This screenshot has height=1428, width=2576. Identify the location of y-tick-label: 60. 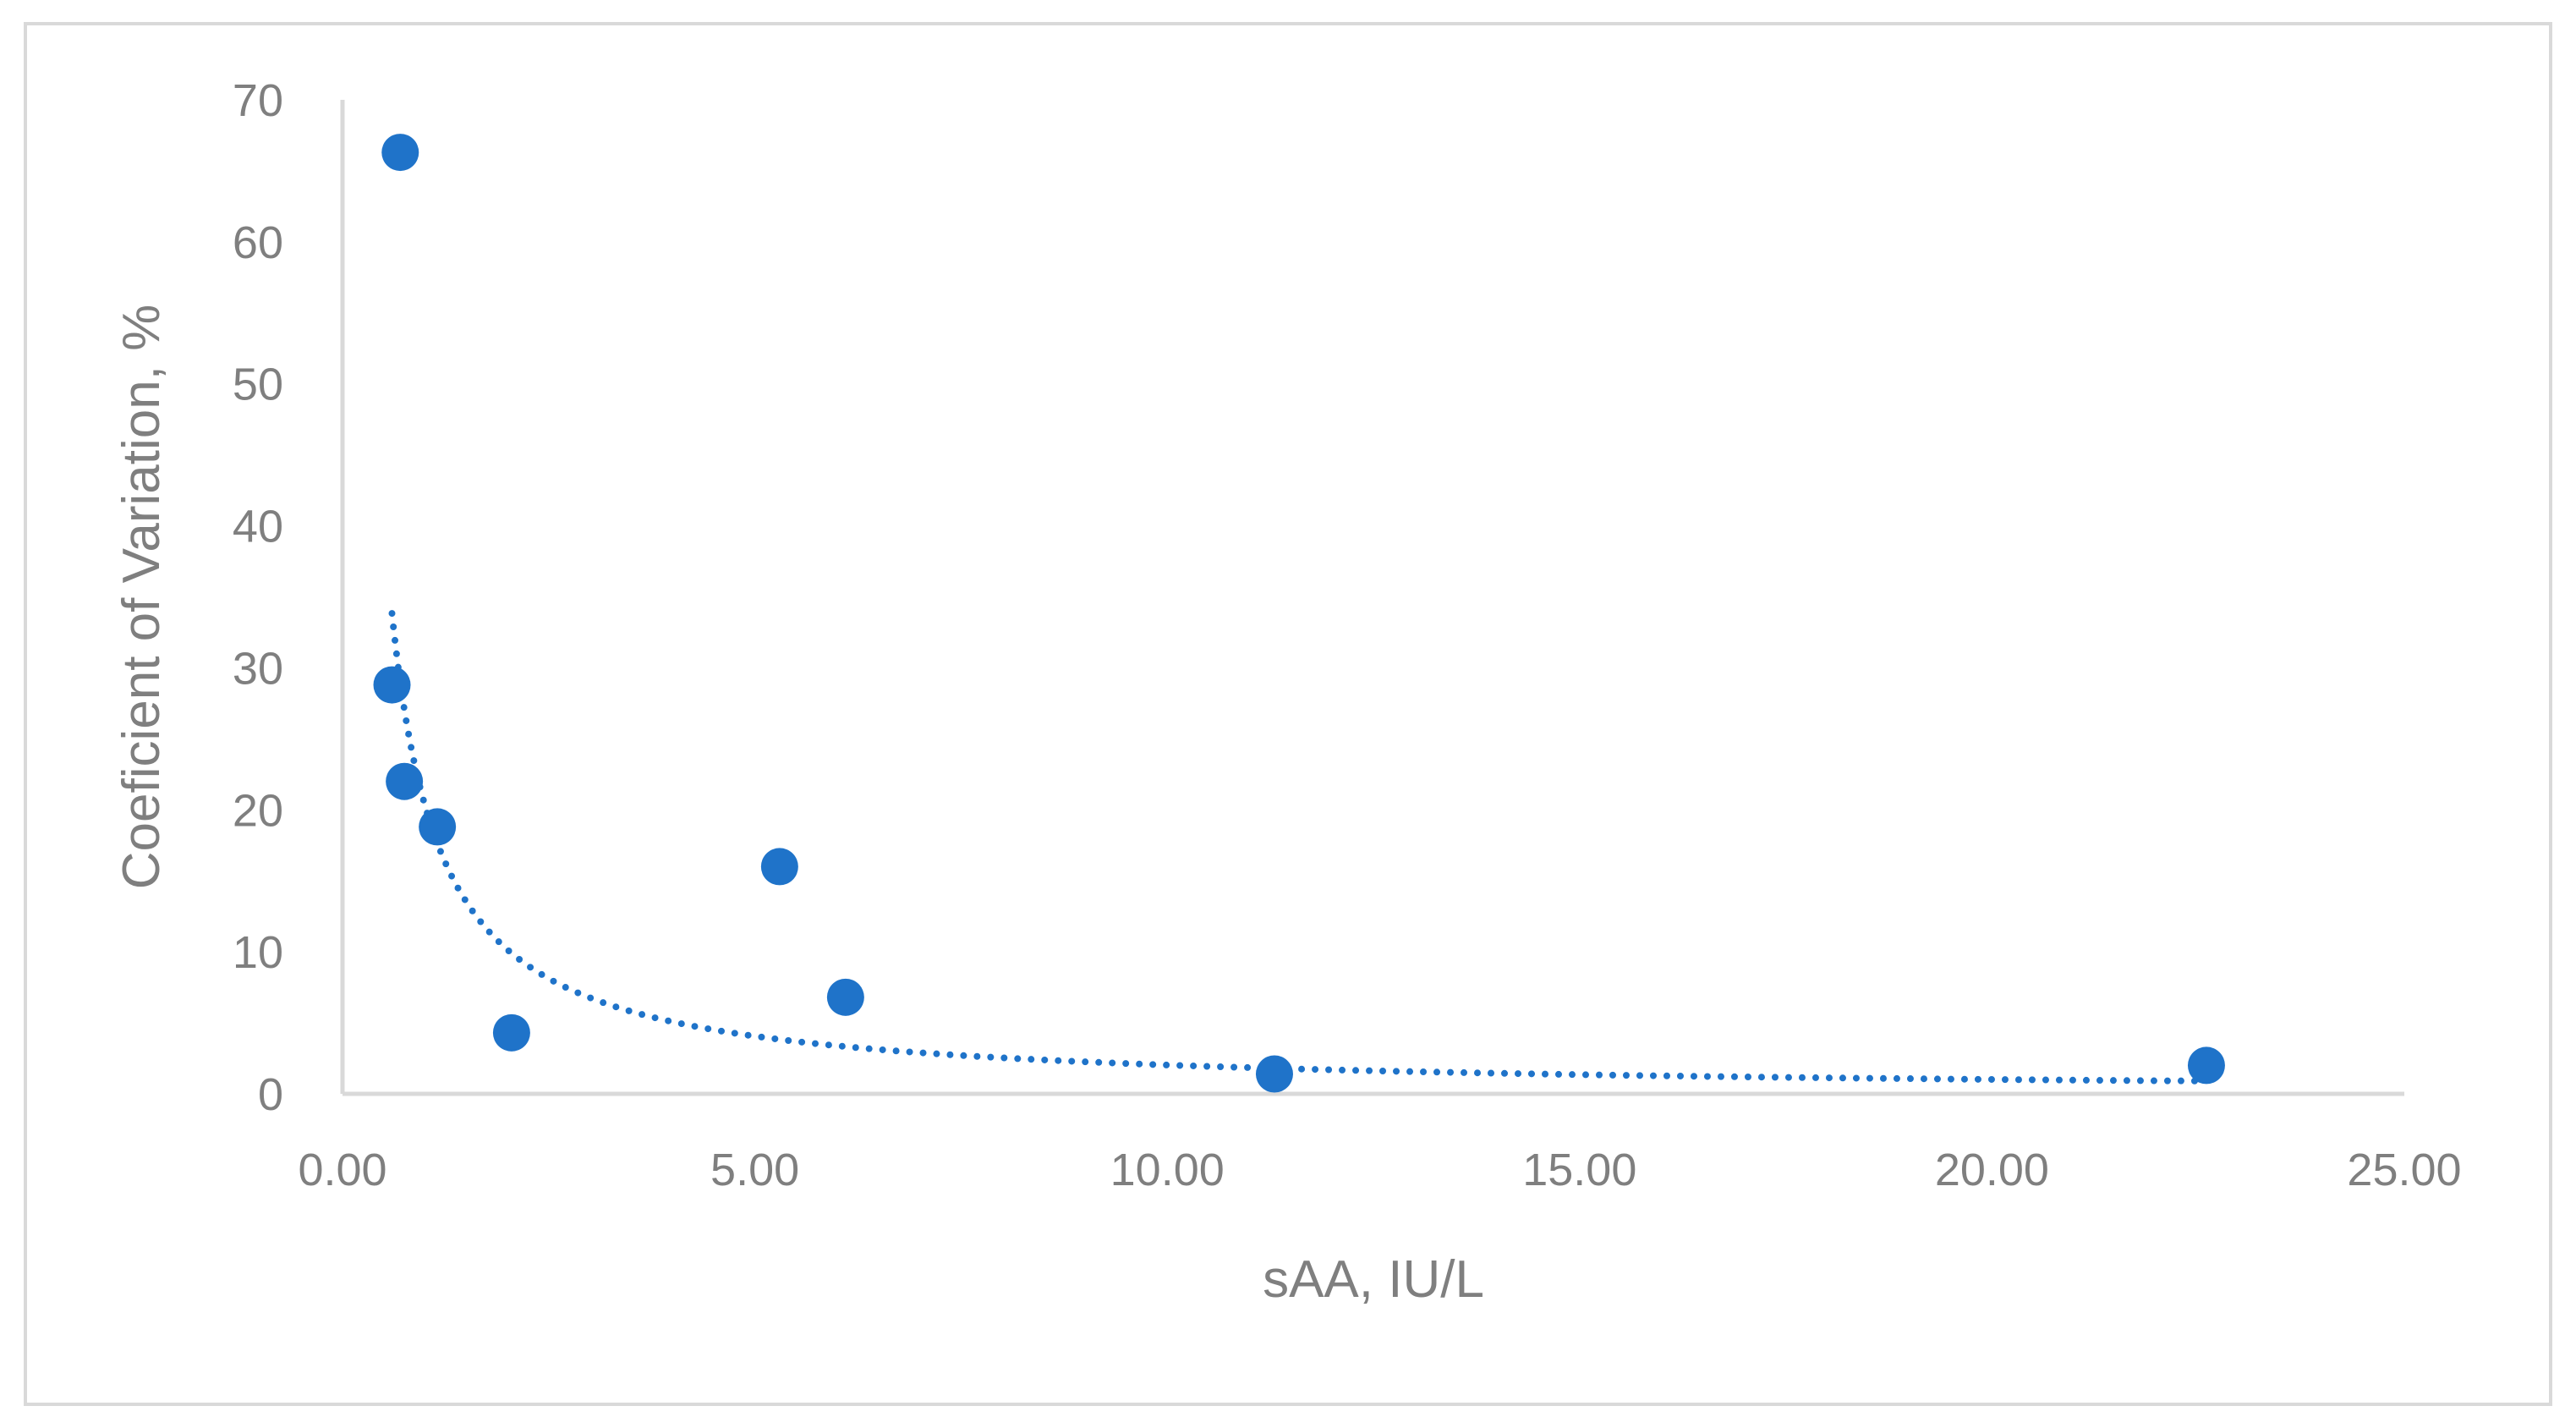
(258, 243).